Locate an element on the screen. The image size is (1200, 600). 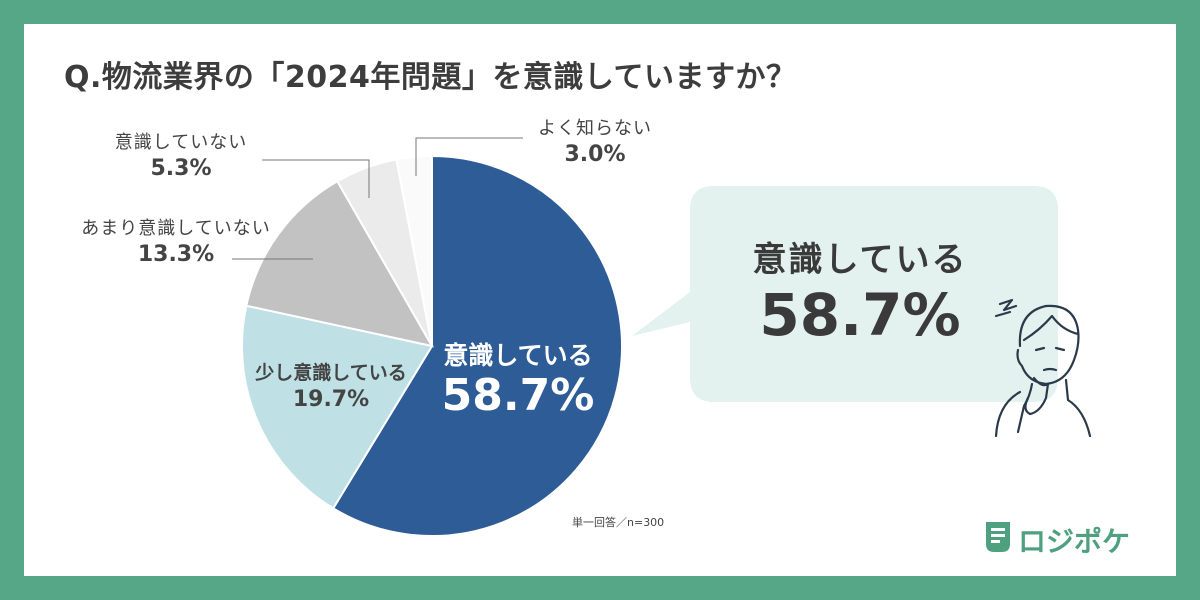
chart-title: Q.物流業界の「2024年問題」を意識していますか？ is located at coordinates (430, 77).